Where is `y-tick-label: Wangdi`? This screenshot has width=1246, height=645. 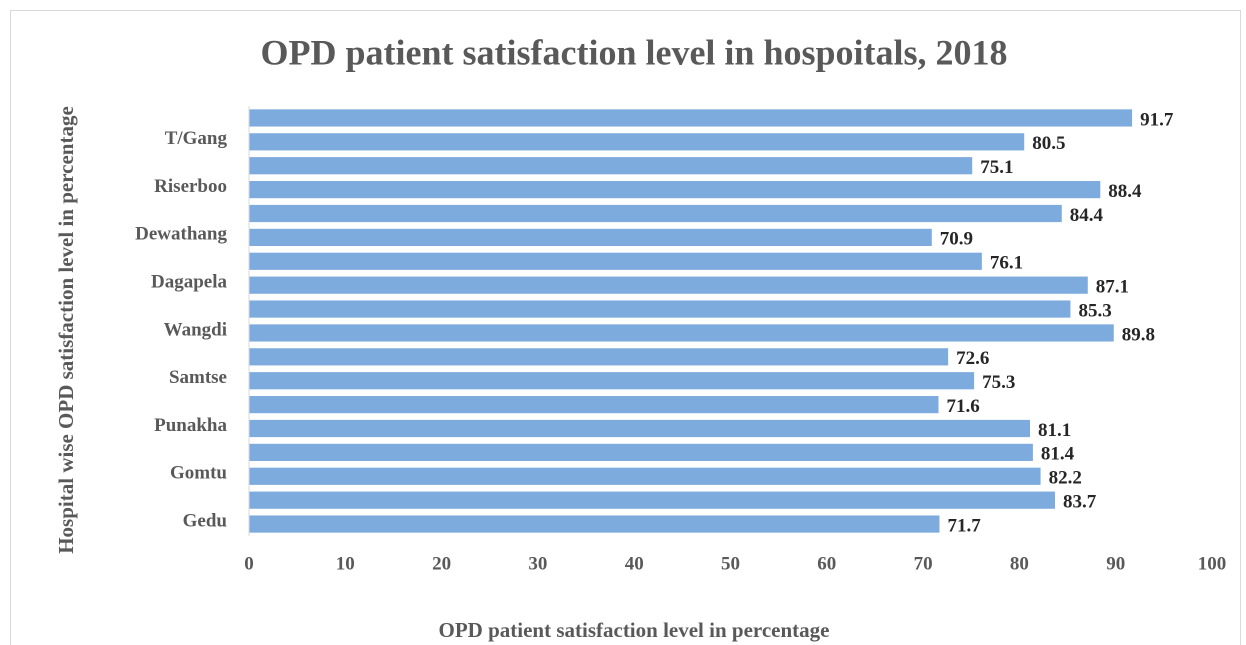
y-tick-label: Wangdi is located at coordinates (195, 329).